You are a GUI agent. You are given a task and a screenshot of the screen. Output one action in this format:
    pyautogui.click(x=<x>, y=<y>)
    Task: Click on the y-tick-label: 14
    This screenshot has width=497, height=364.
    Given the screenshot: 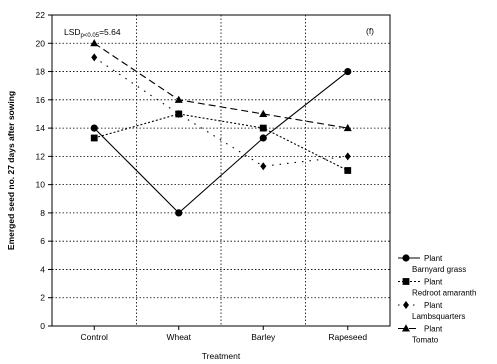 What is the action you would take?
    pyautogui.click(x=41, y=128)
    